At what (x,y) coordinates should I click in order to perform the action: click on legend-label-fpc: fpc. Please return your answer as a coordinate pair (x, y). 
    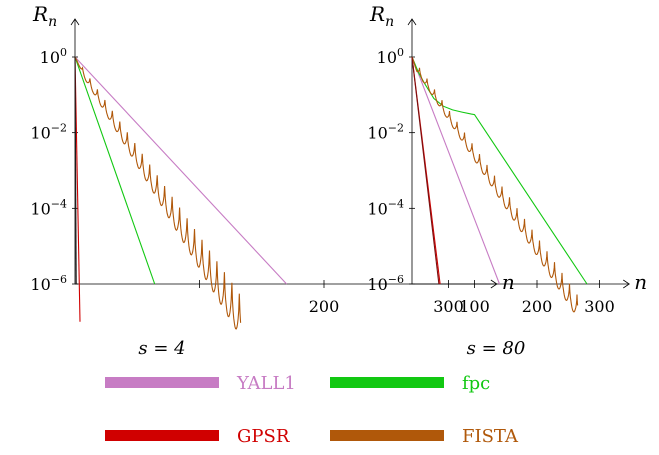
    Looking at the image, I should click on (476, 383).